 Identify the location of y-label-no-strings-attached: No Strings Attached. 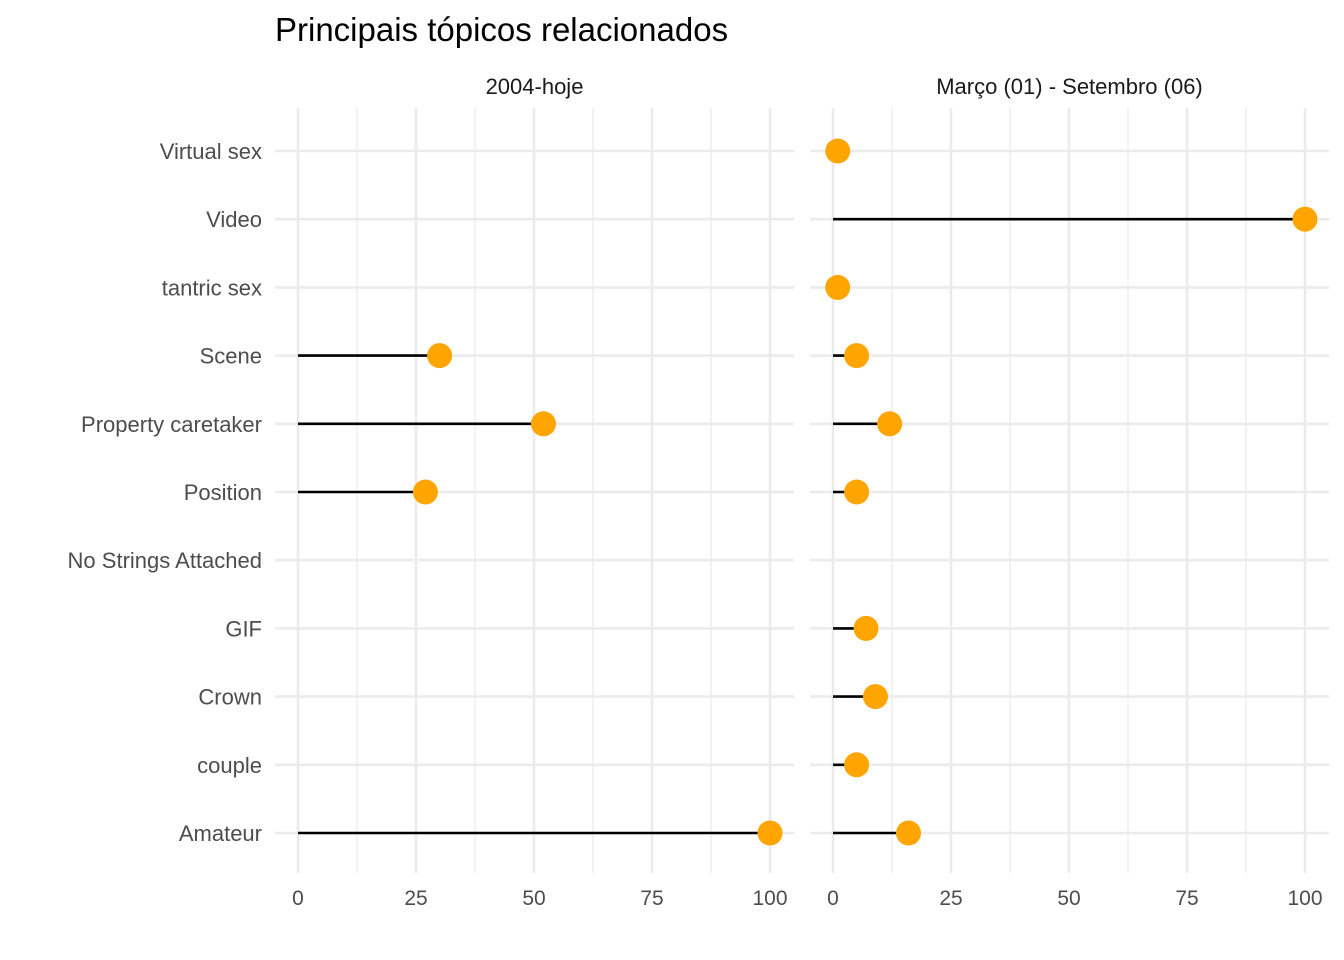
(165, 560).